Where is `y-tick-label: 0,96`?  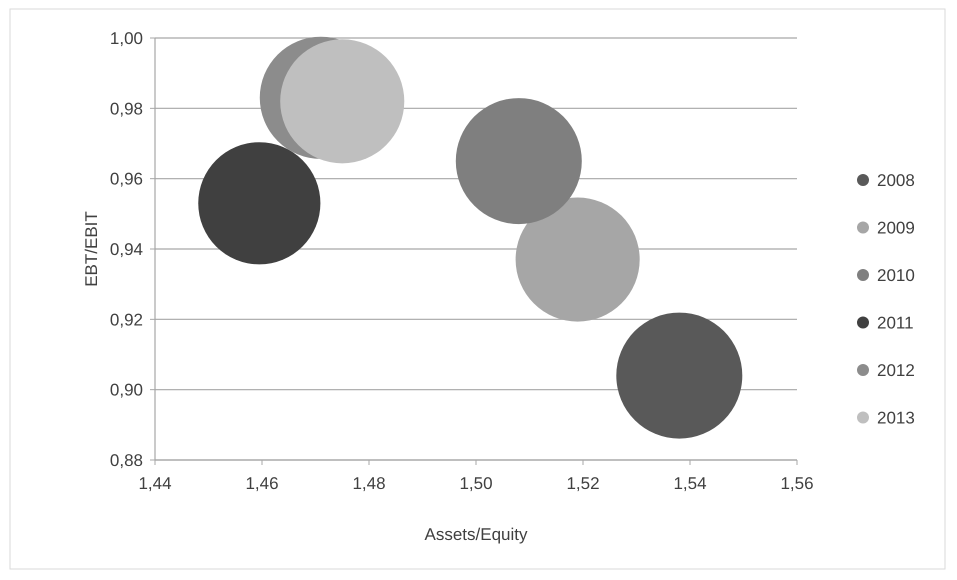
y-tick-label: 0,96 is located at coordinates (126, 179).